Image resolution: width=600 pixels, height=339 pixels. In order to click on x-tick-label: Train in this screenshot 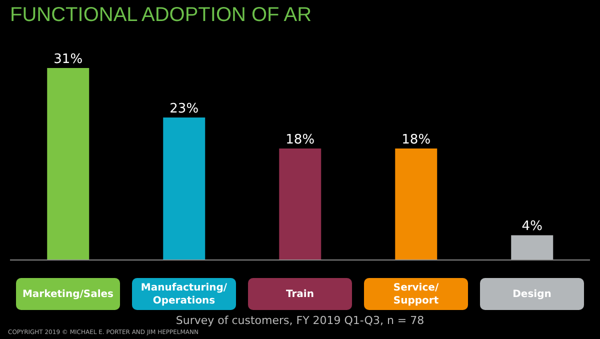, I will do `click(300, 294)`.